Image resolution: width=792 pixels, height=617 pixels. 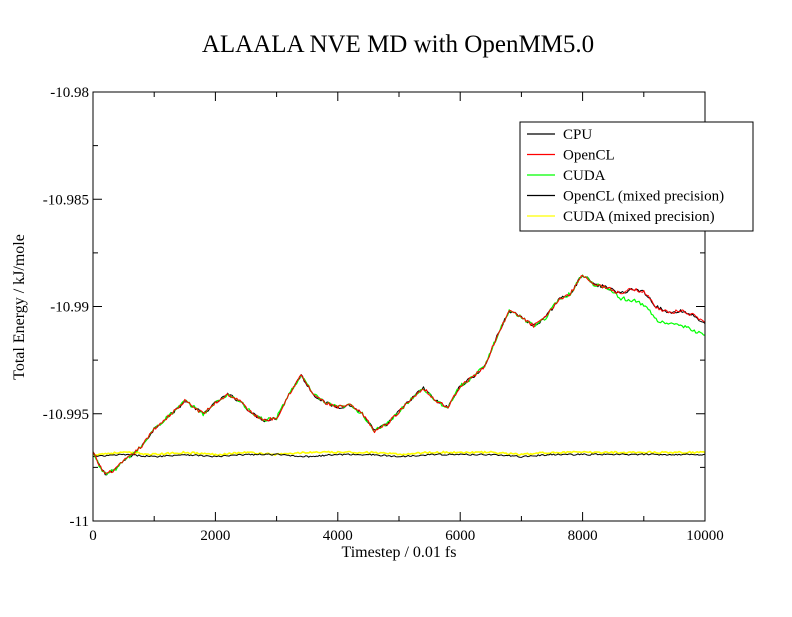 What do you see at coordinates (19, 307) in the screenshot?
I see `y-axis-label: Total Energy / kJ/mole` at bounding box center [19, 307].